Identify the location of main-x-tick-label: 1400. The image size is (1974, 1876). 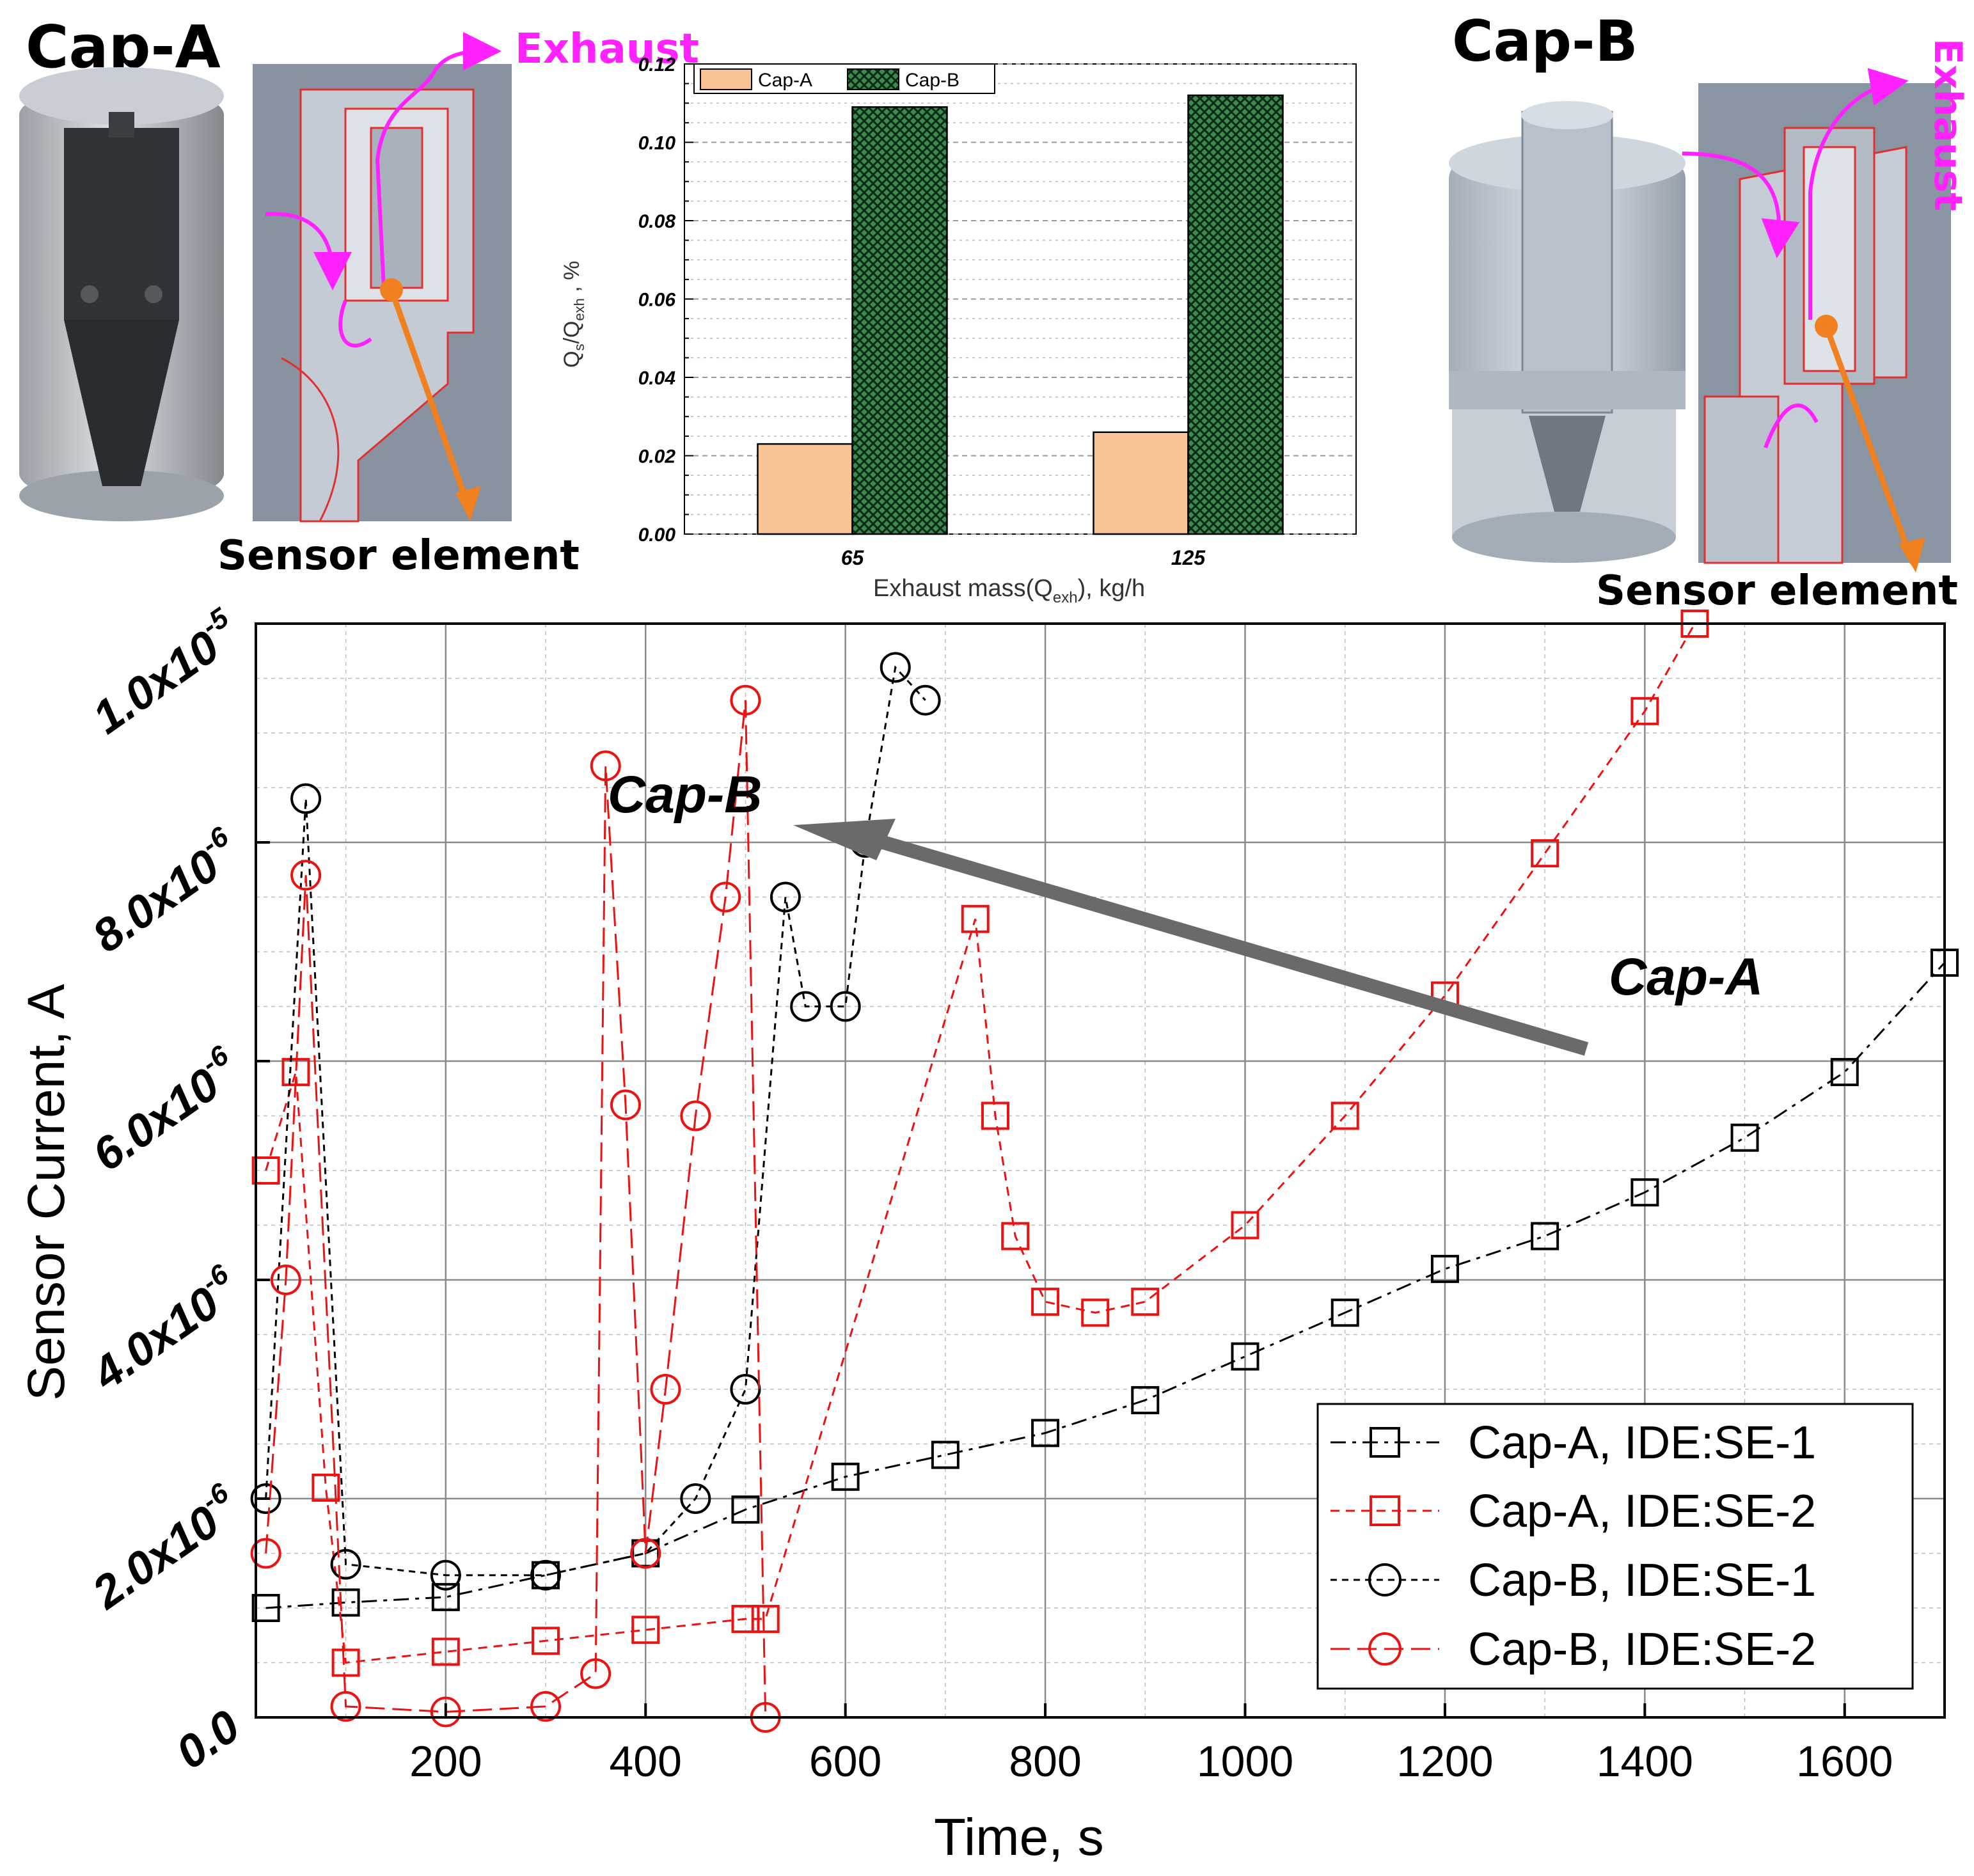
(1645, 1761).